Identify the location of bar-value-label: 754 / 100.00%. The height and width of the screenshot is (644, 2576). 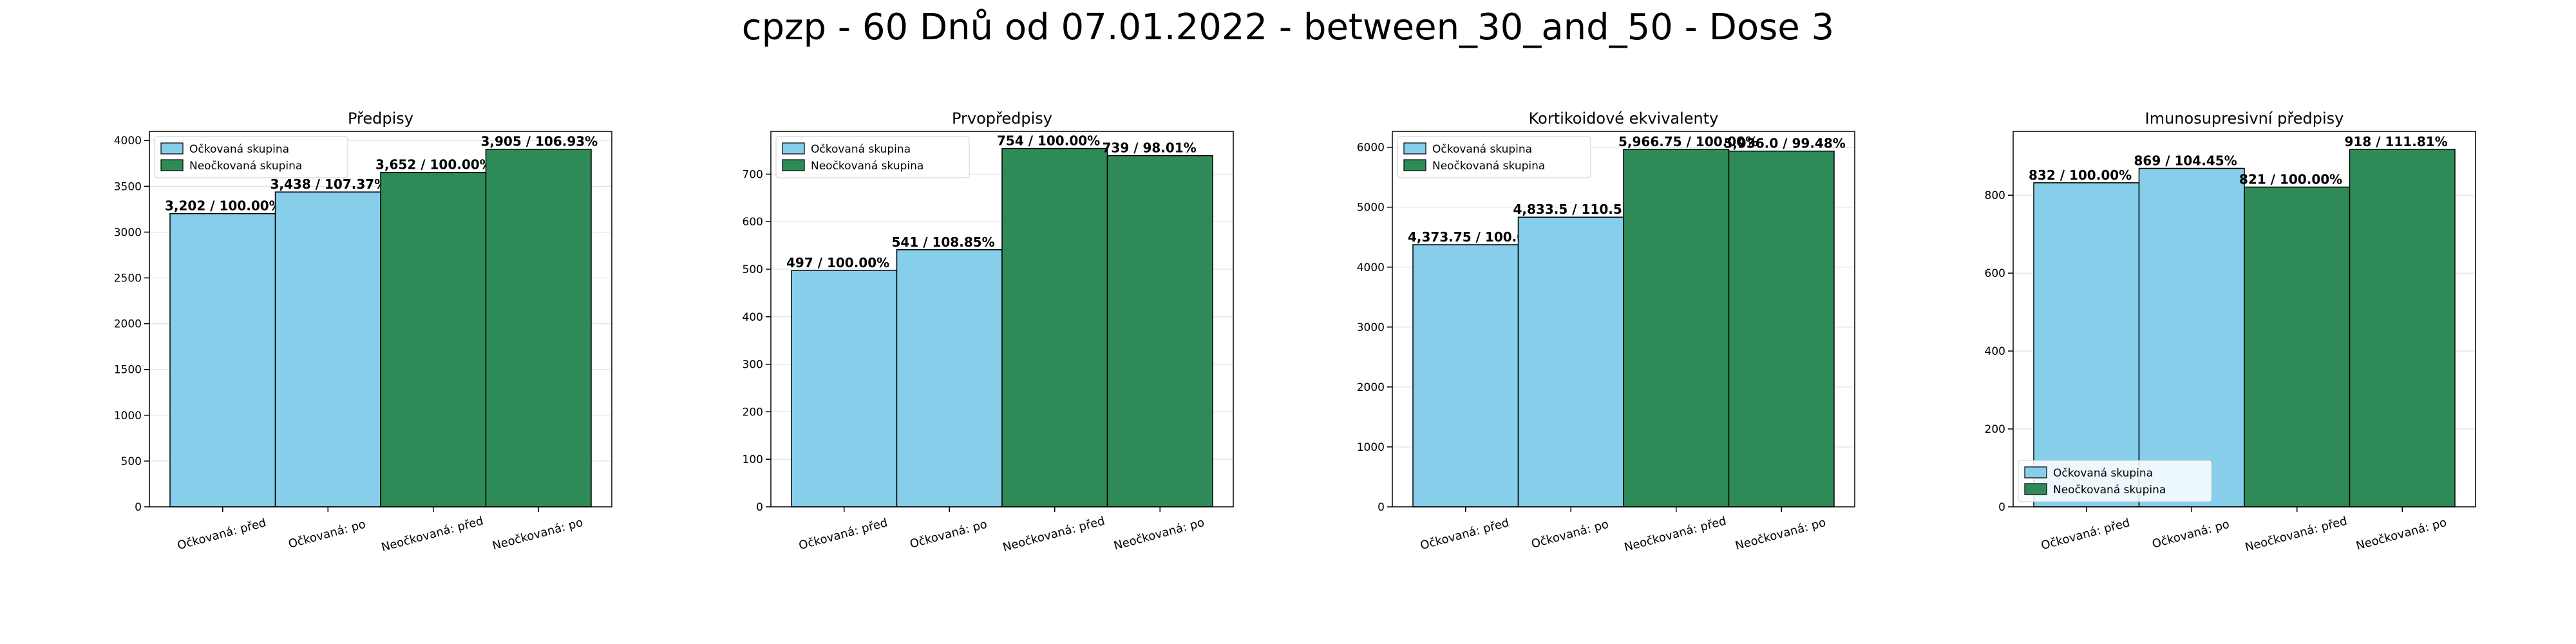
(1048, 141).